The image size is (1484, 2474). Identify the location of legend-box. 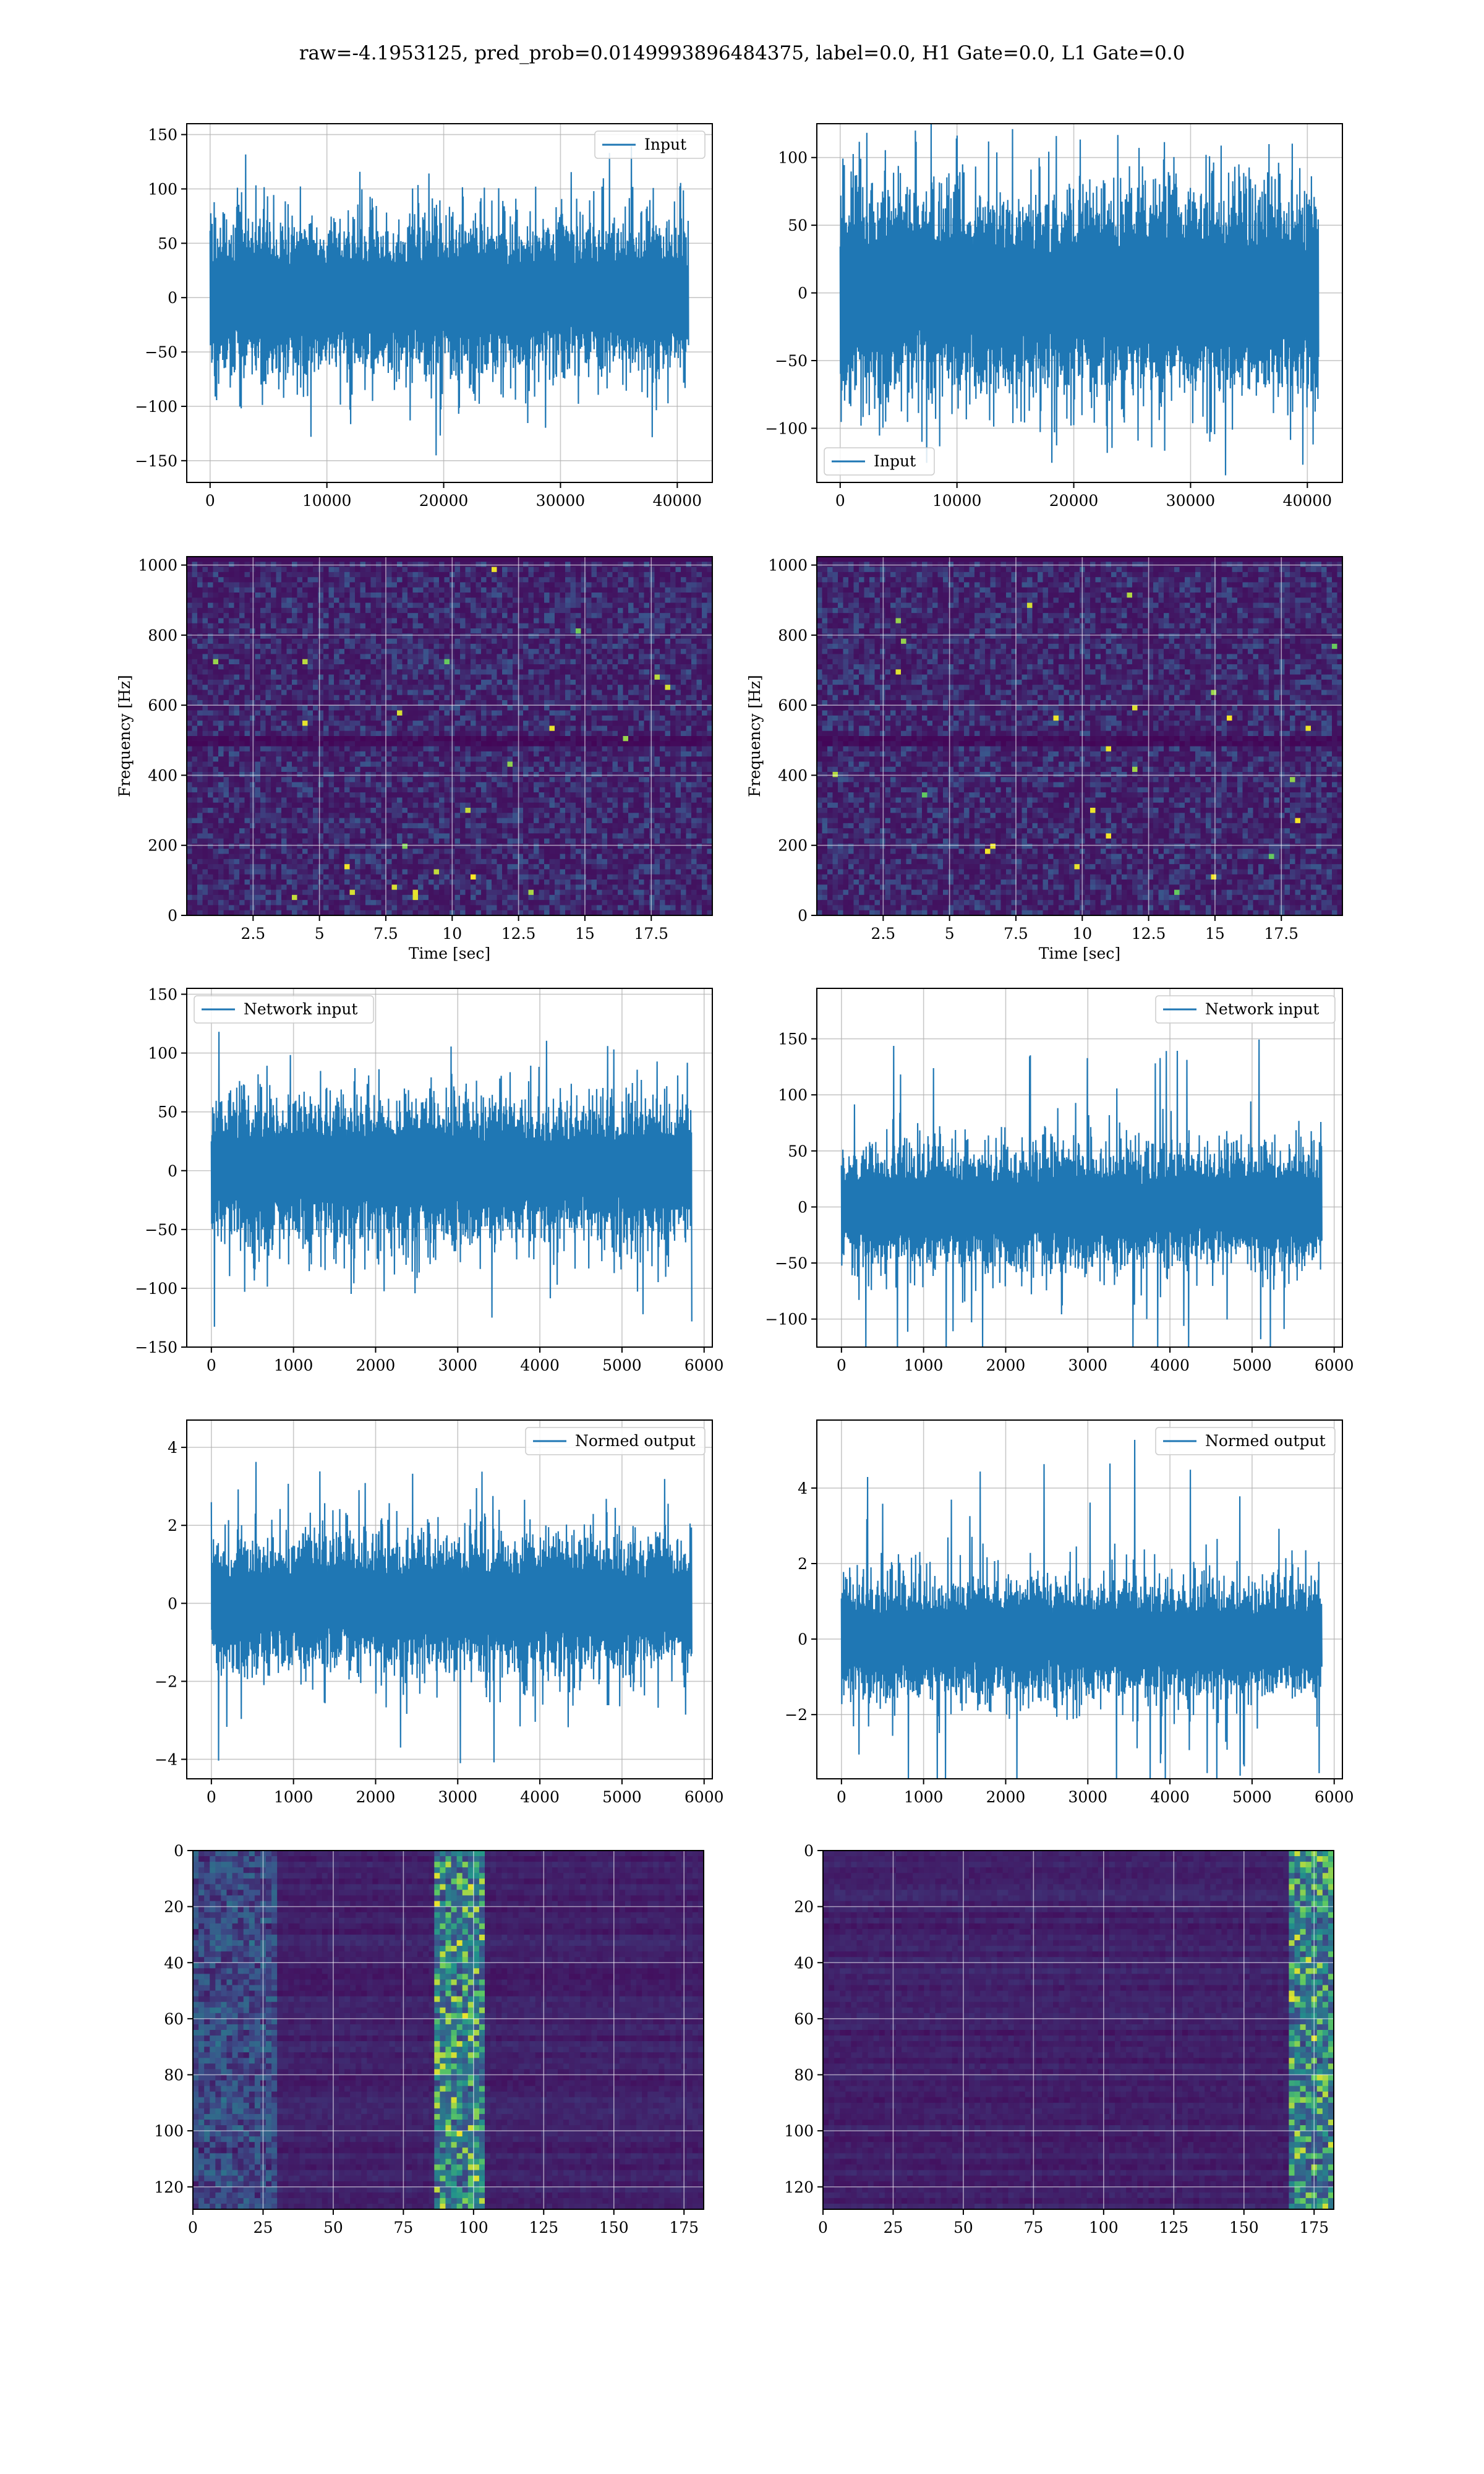
(879, 462).